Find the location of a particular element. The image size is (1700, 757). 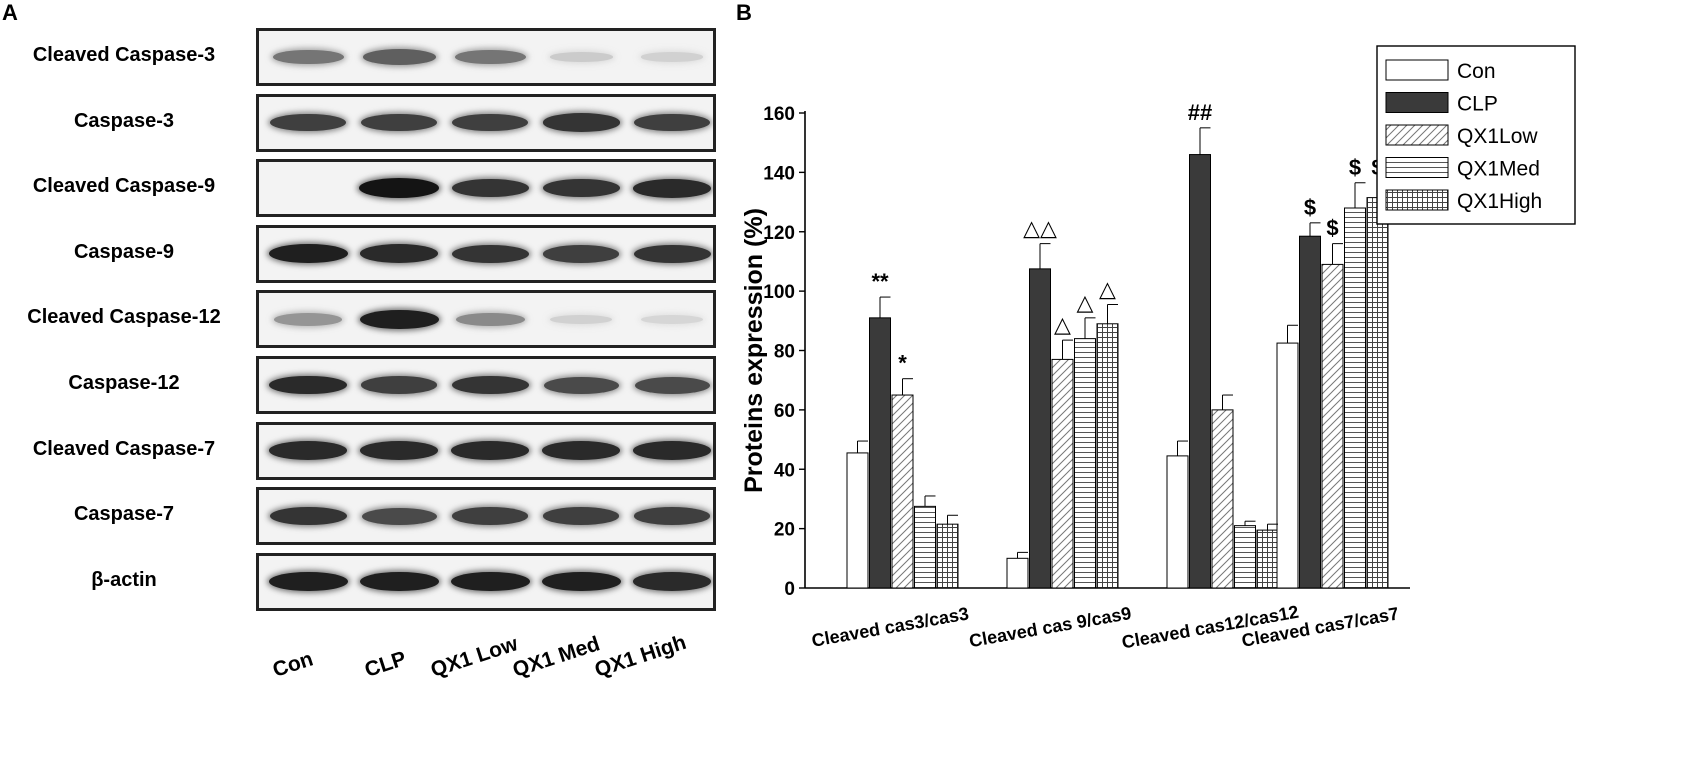

lane-label: QX1 Med is located at coordinates (556, 657).